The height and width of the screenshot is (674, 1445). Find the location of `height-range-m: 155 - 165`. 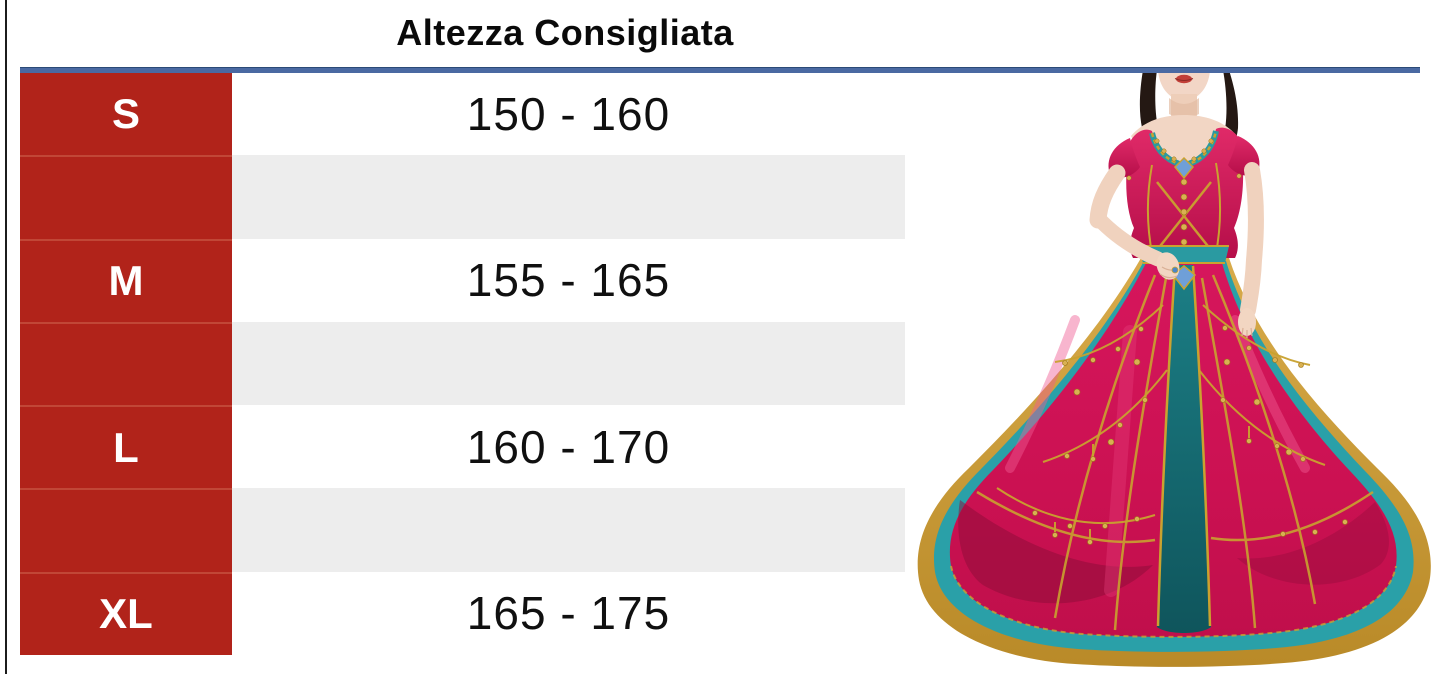

height-range-m: 155 - 165 is located at coordinates (568, 280).